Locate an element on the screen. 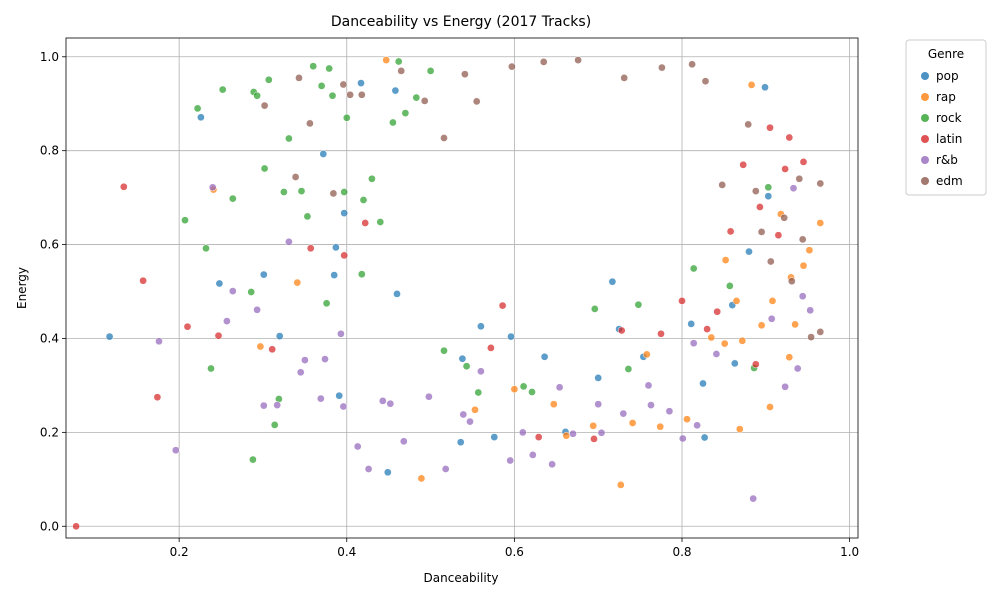 This screenshot has height=604, width=1000. legend: Genre pop rap rock latin r&b edm is located at coordinates (946, 117).